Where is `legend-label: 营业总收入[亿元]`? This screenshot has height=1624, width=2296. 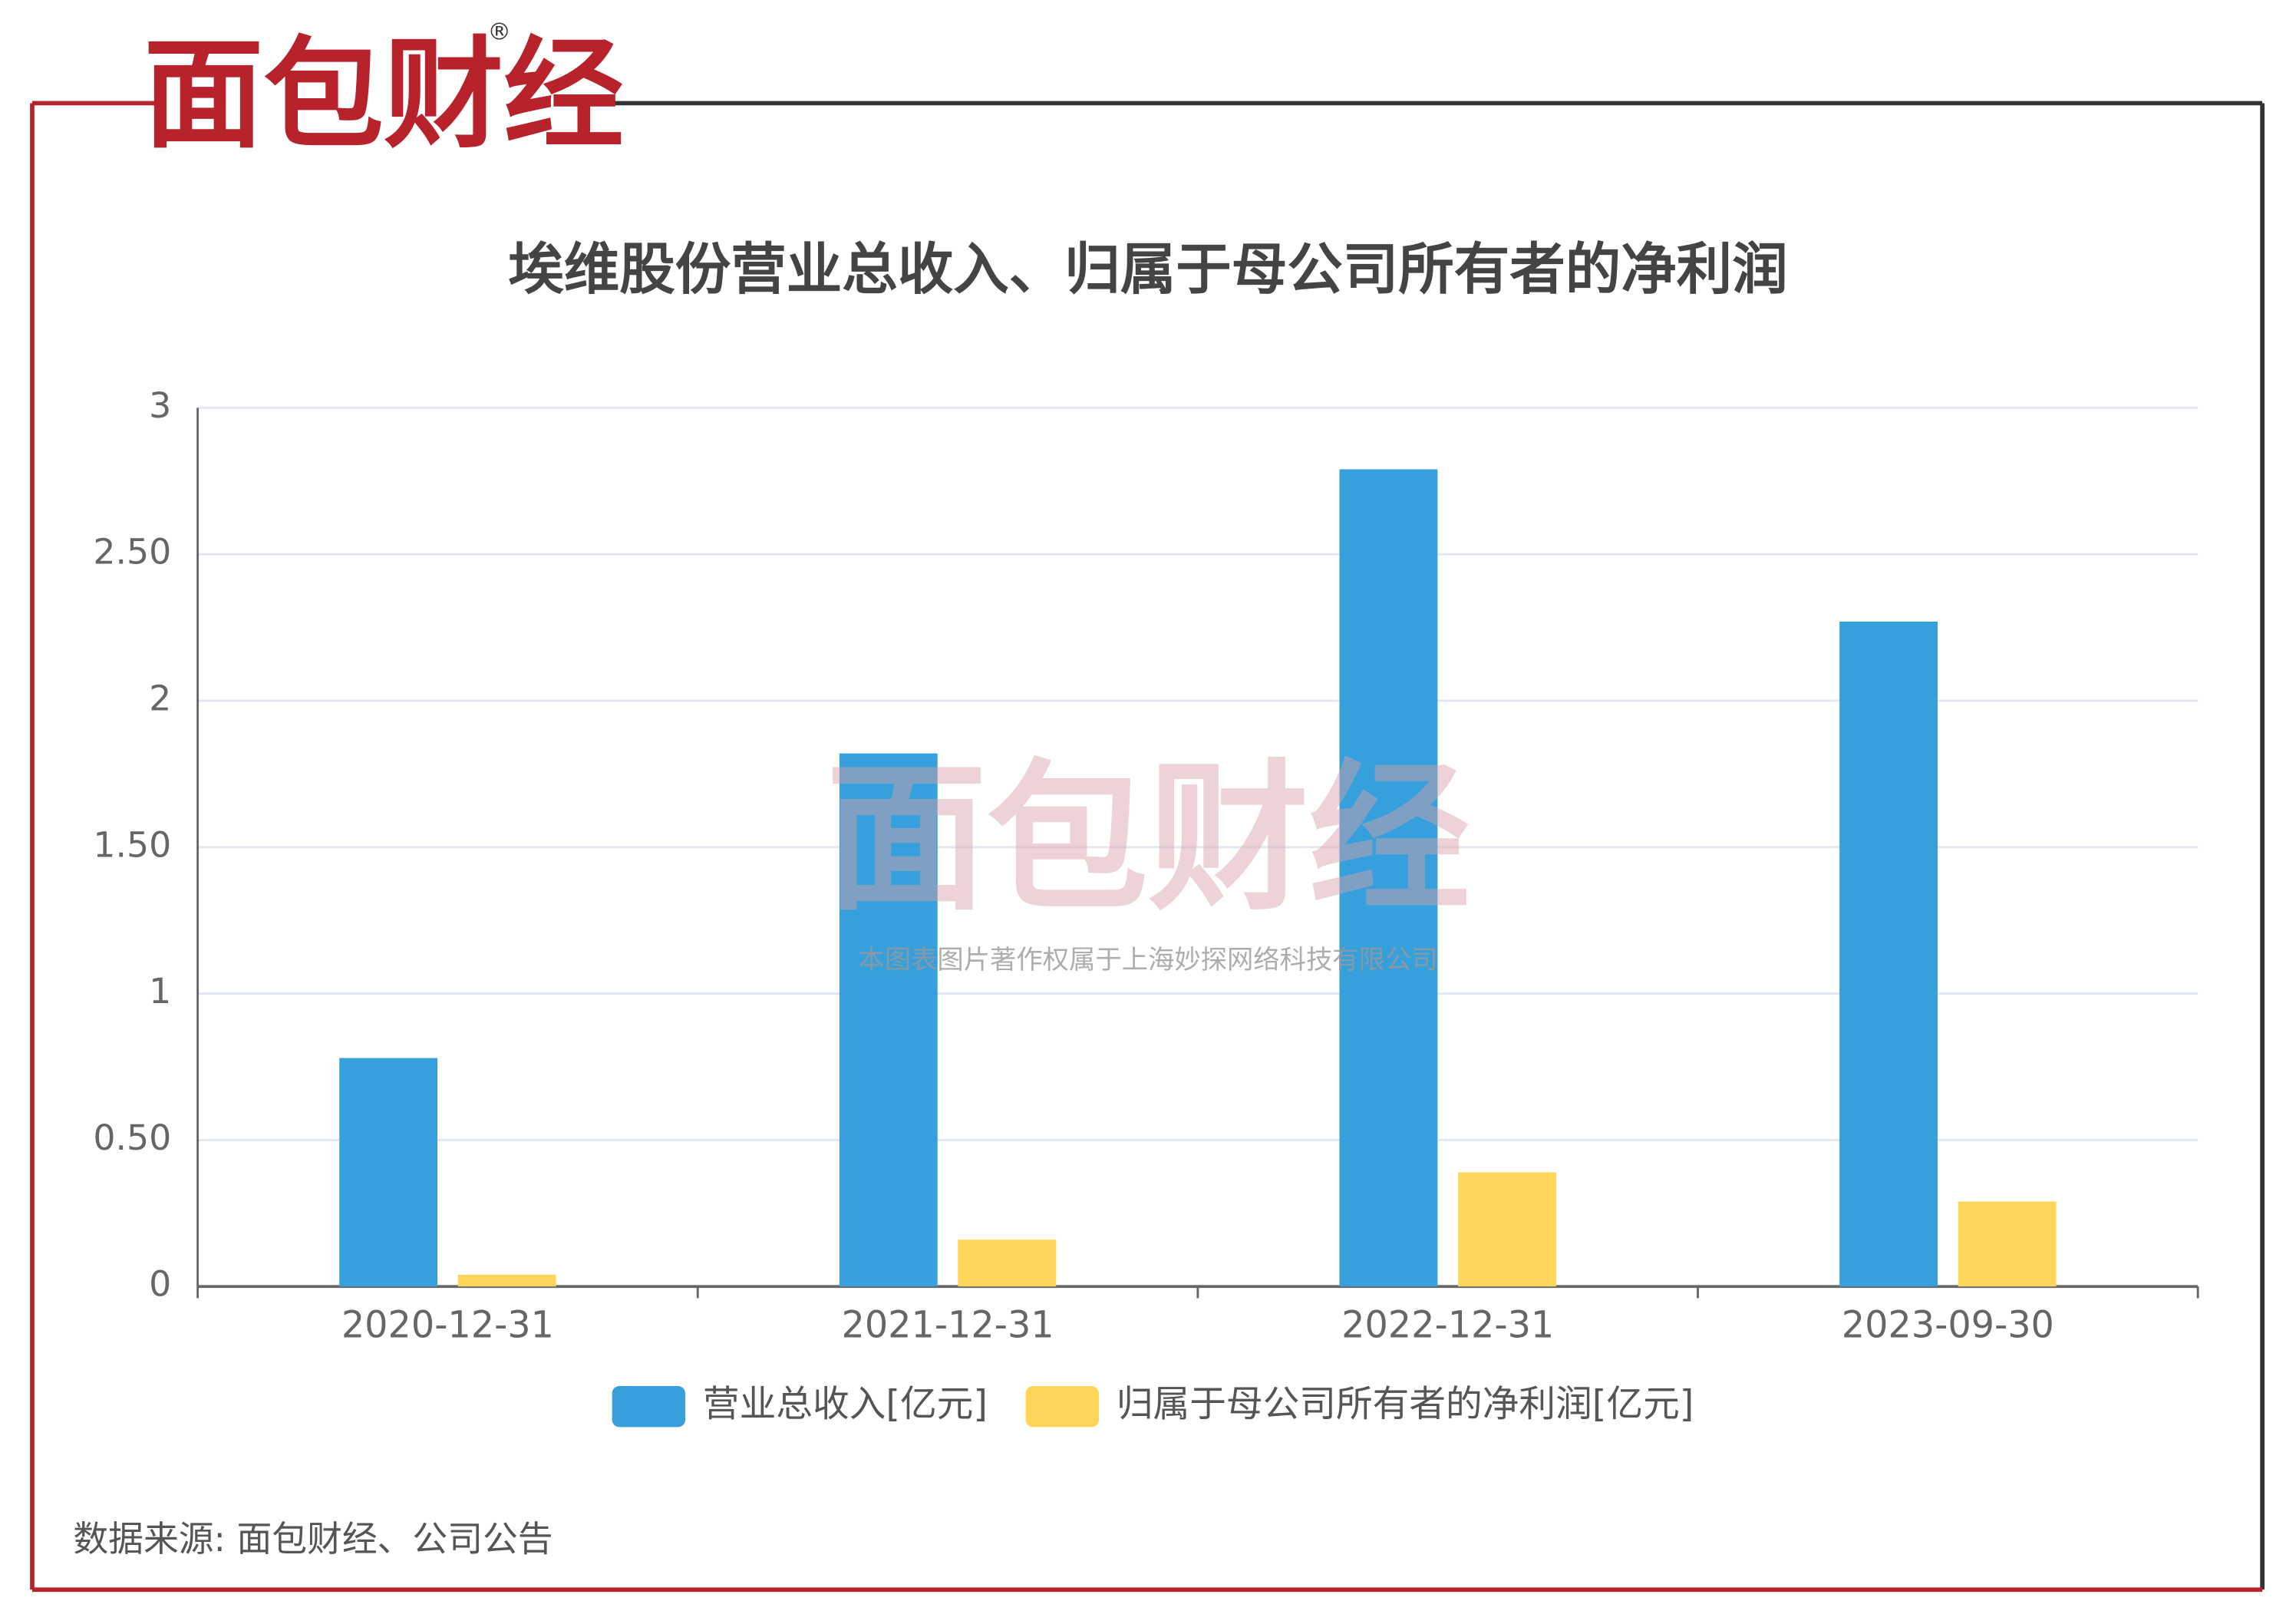 legend-label: 营业总收入[亿元] is located at coordinates (845, 1405).